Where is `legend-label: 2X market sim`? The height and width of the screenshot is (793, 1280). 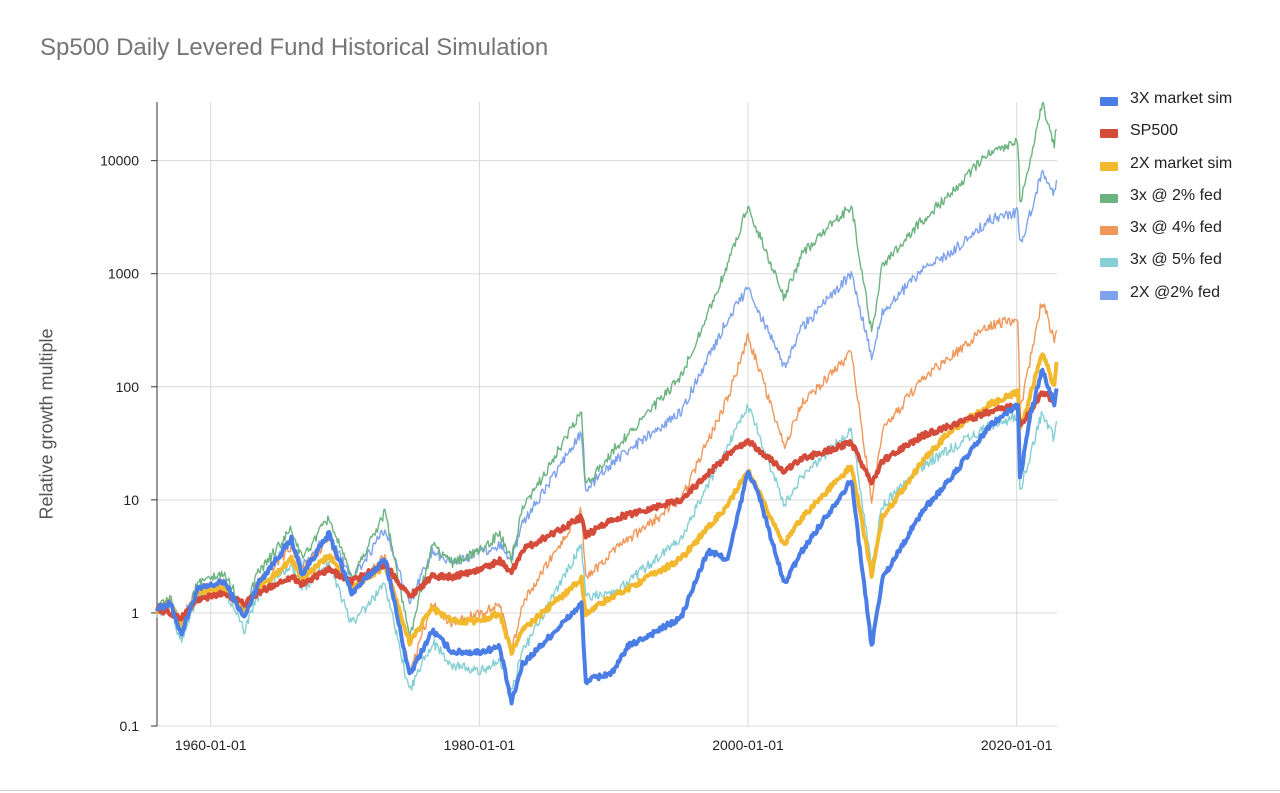
legend-label: 2X market sim is located at coordinates (1181, 163).